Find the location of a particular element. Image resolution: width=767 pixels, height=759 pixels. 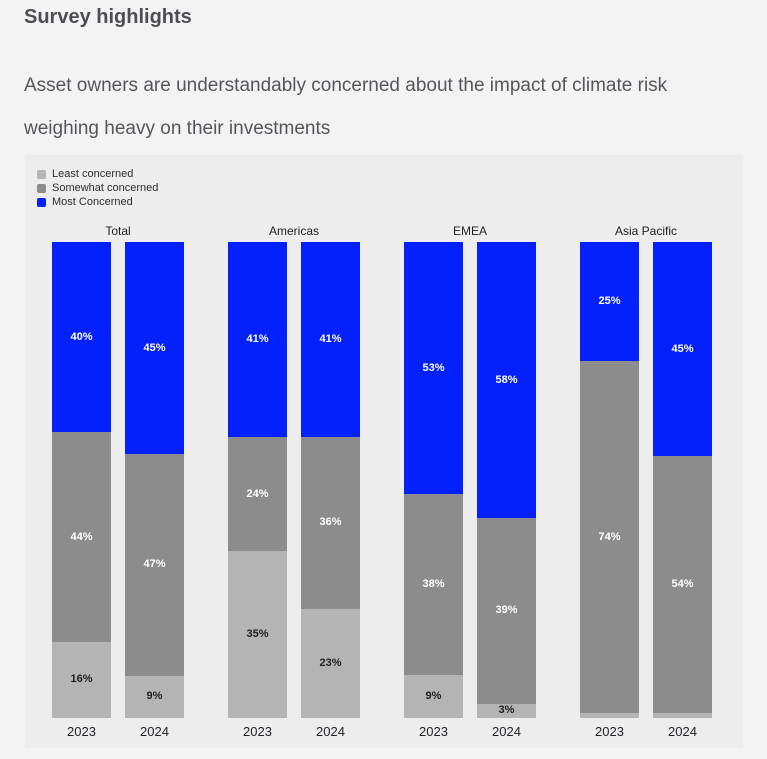

stacked-bar-2024: 41% 36% 23% is located at coordinates (330, 480).